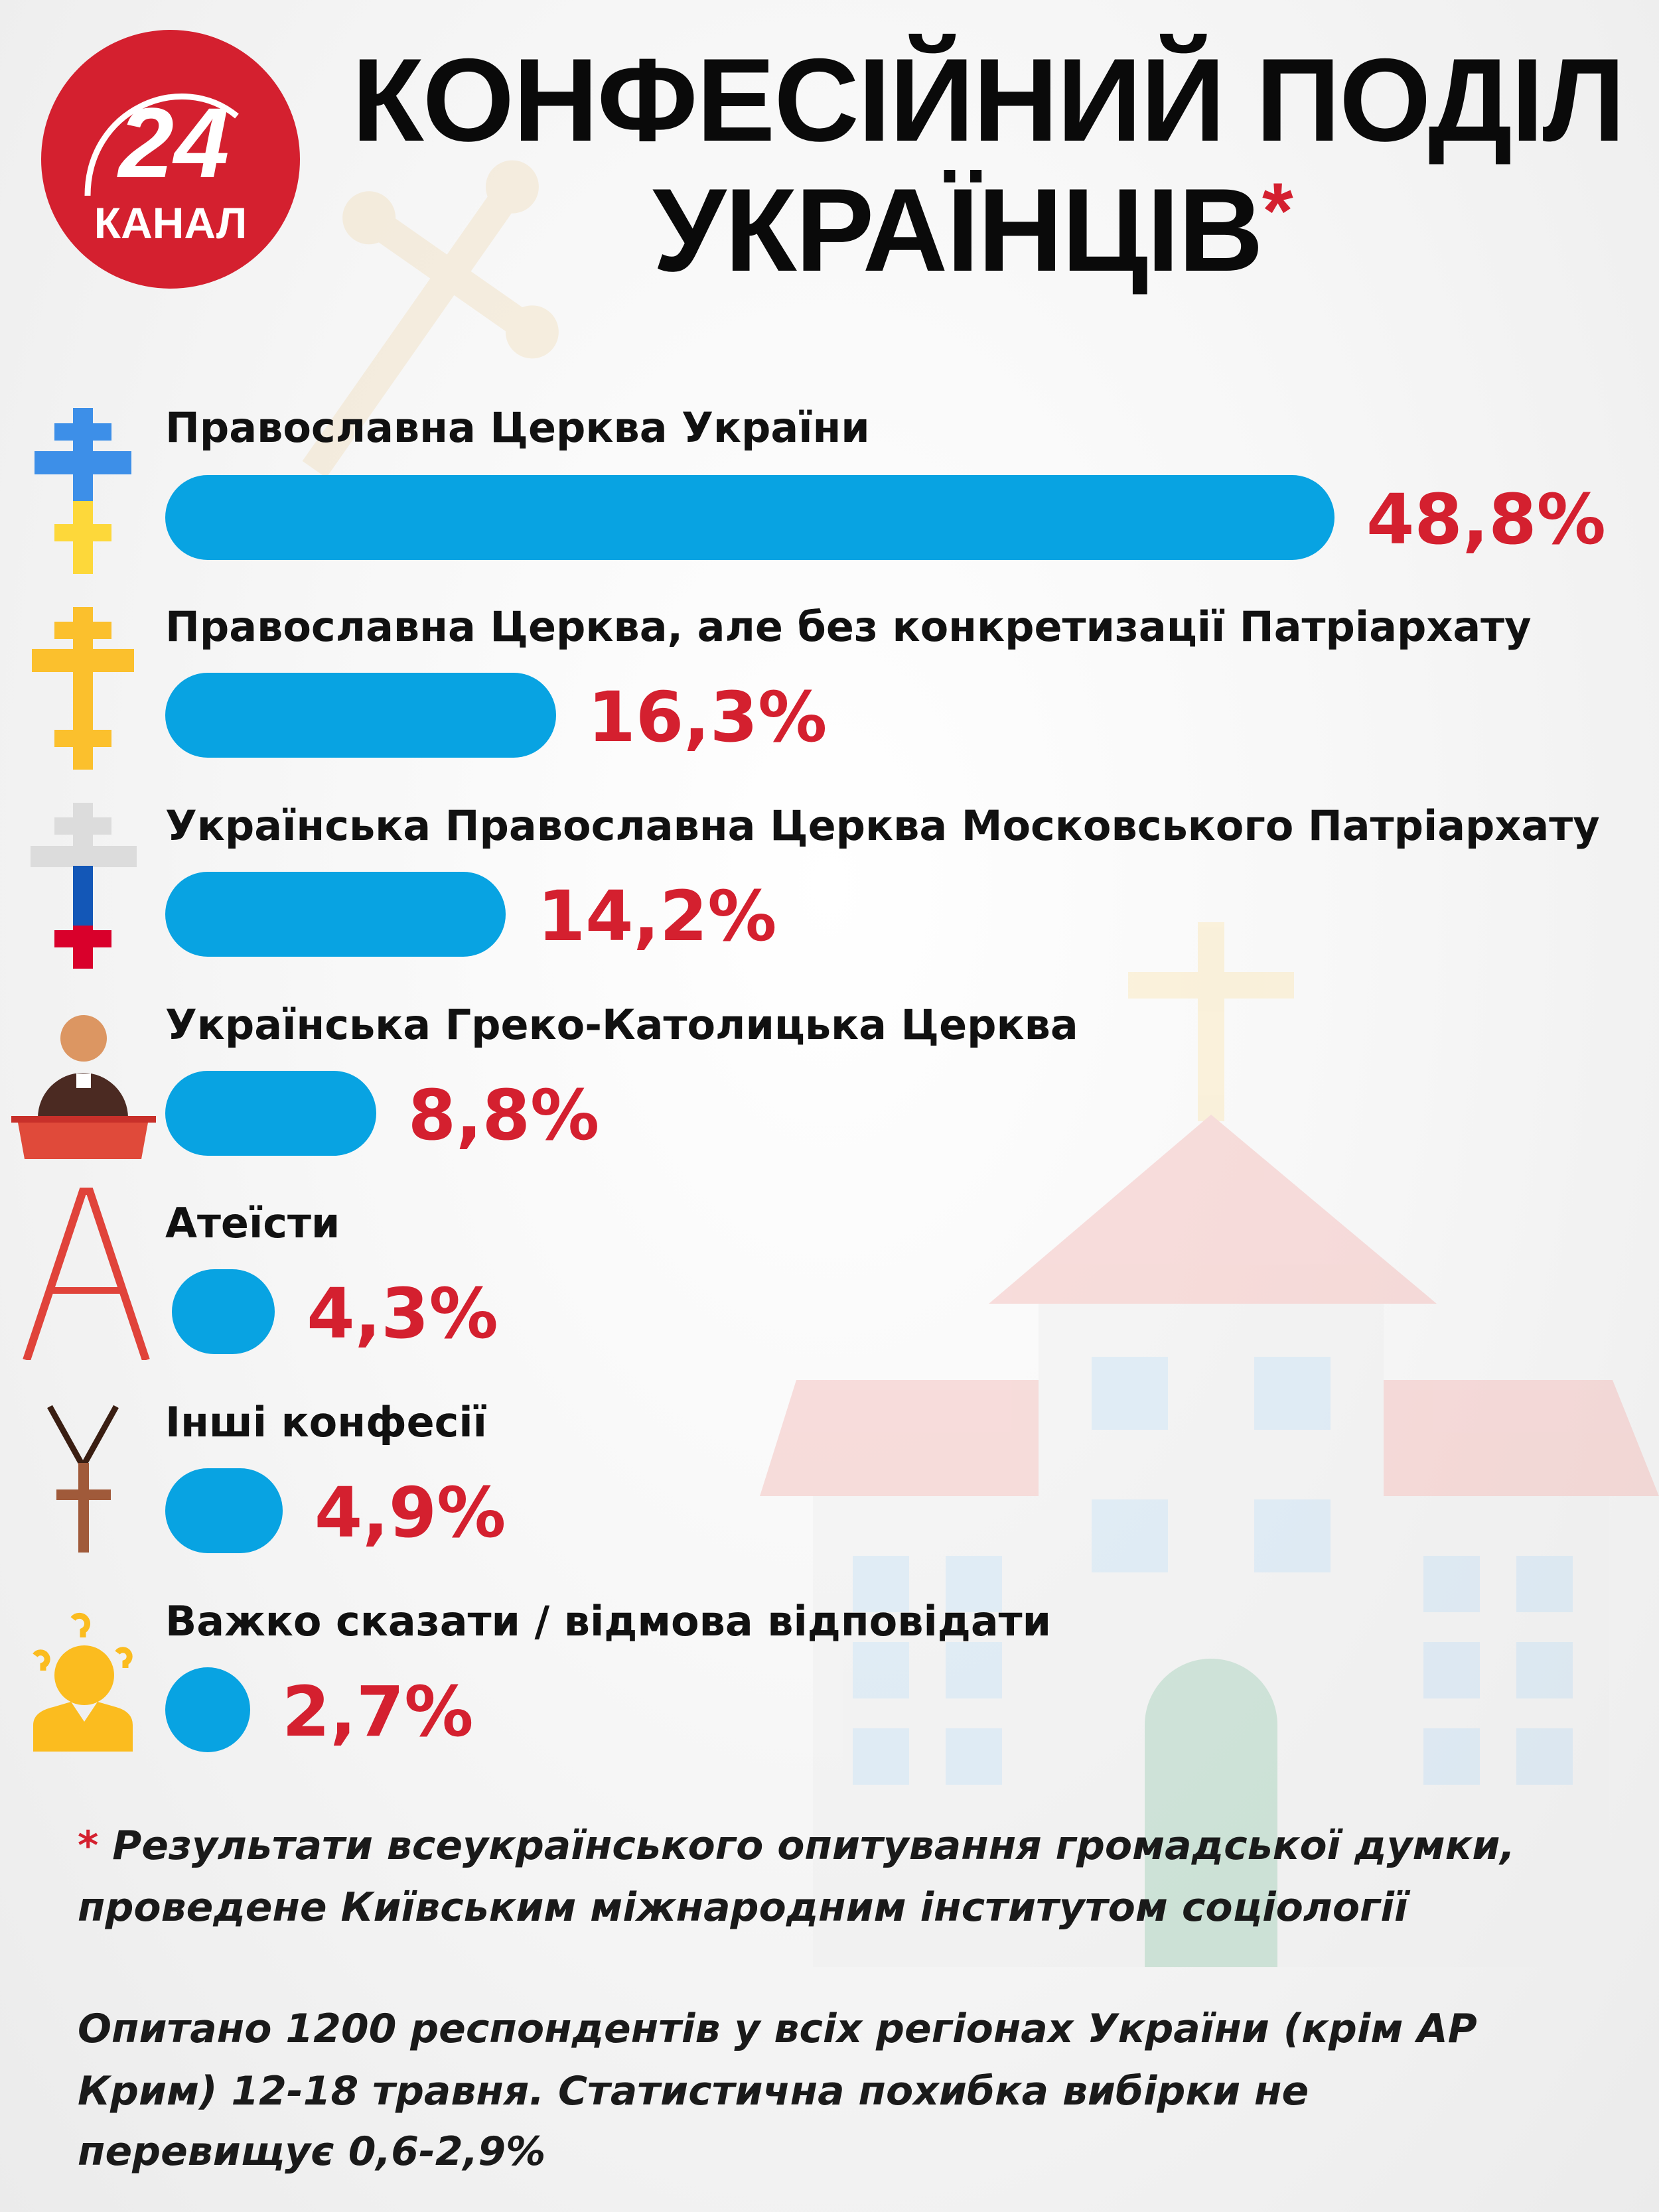  Describe the element at coordinates (174, 142) in the screenshot. I see `logo-number: 24` at that location.